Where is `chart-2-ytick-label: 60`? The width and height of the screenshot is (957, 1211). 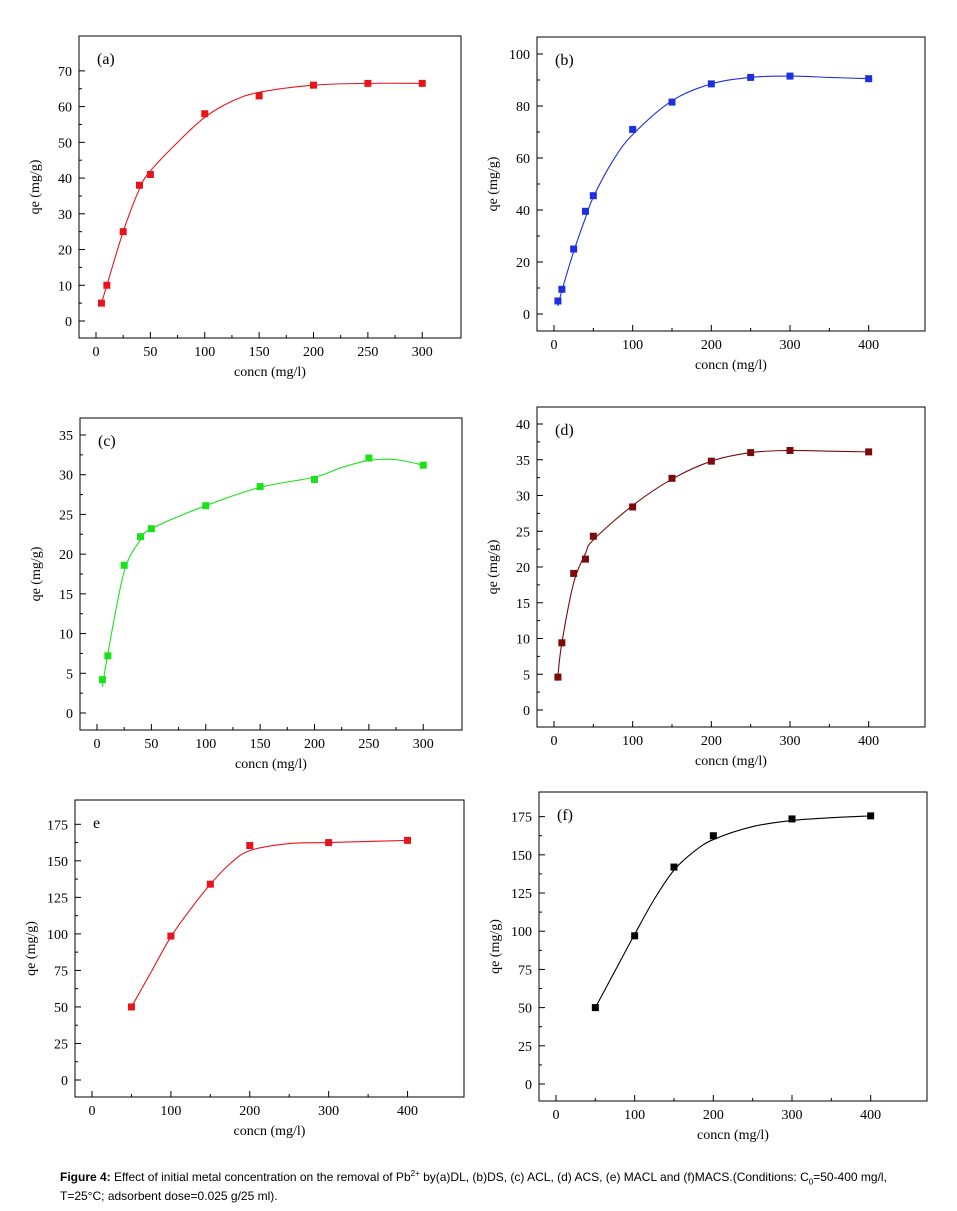
chart-2-ytick-label: 60 is located at coordinates (523, 159).